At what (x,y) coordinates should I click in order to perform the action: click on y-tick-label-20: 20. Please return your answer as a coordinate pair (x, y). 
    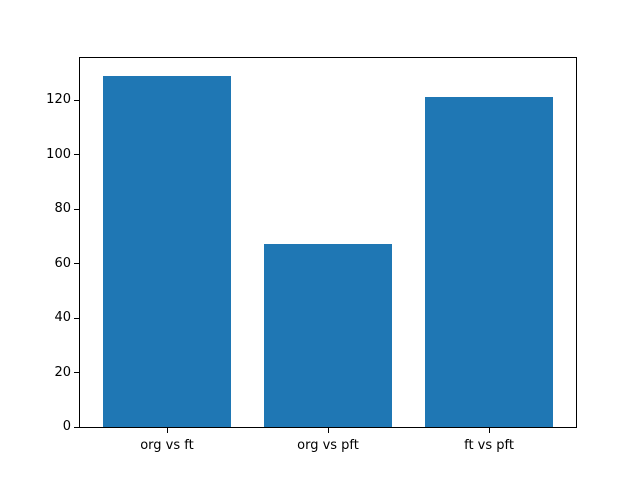
    Looking at the image, I should click on (62, 372).